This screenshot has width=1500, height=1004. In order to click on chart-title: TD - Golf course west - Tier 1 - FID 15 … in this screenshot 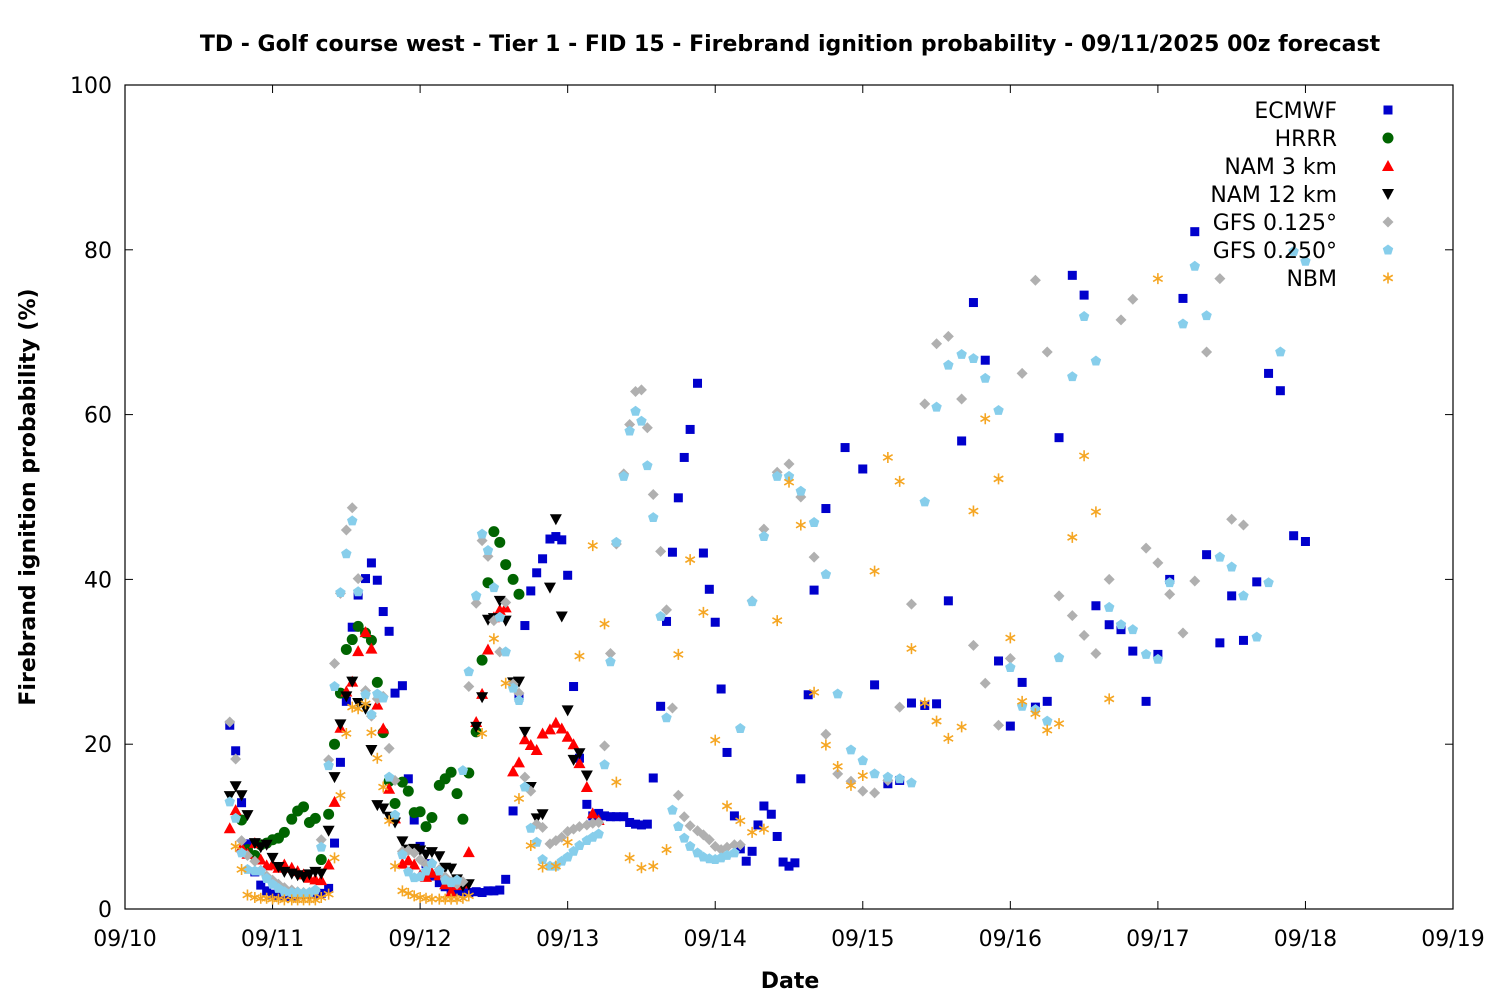, I will do `click(790, 44)`.